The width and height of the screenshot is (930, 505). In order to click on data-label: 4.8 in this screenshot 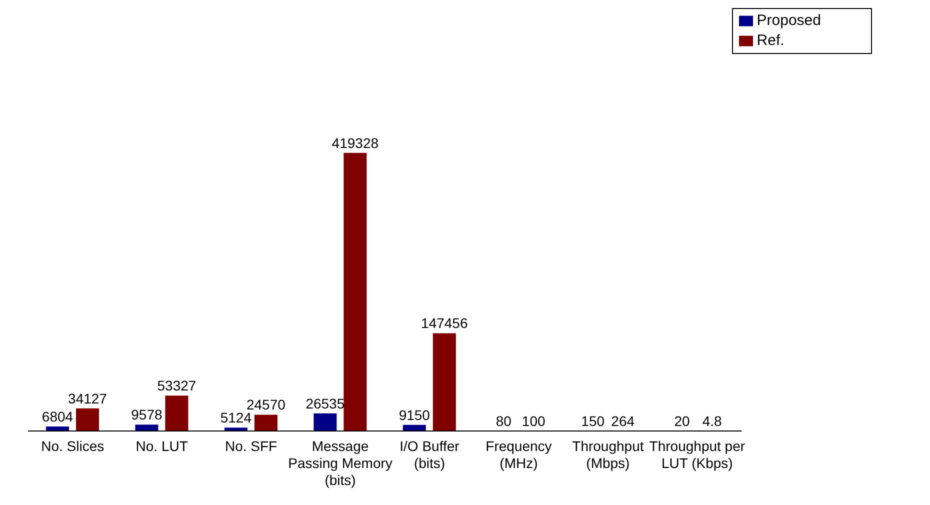, I will do `click(712, 420)`.